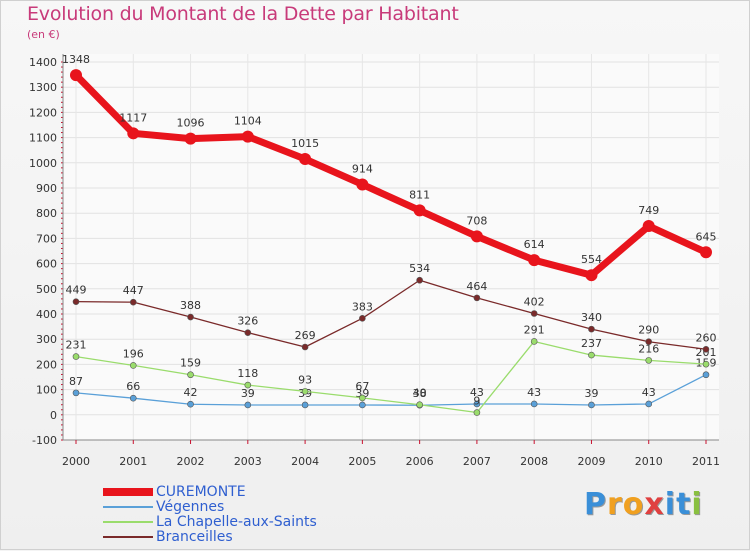 The width and height of the screenshot is (750, 551). What do you see at coordinates (305, 379) in the screenshot?
I see `data-label: 93` at bounding box center [305, 379].